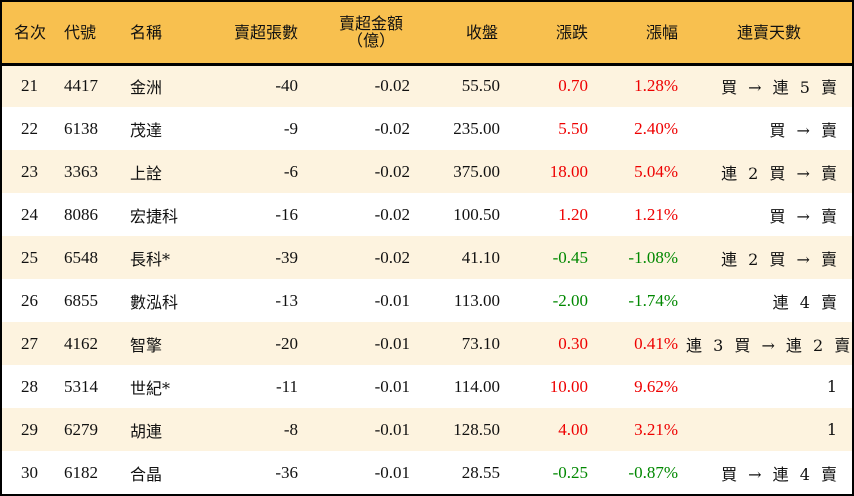 The image size is (854, 496). I want to click on header-close: 收盤, so click(481, 32).